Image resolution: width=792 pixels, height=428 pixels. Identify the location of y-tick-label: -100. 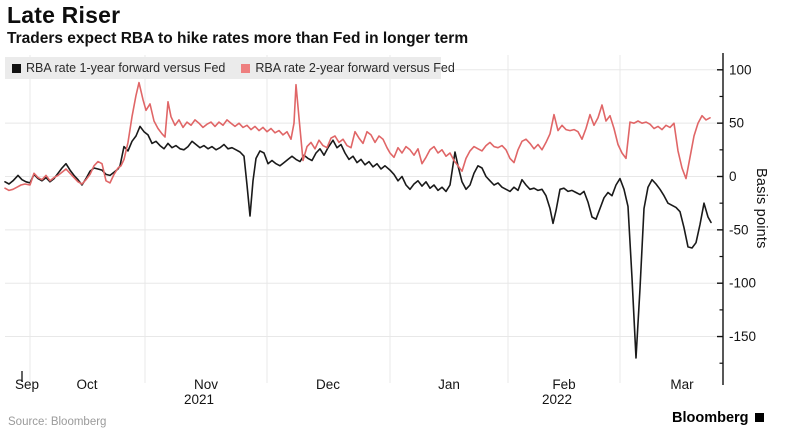
(742, 283).